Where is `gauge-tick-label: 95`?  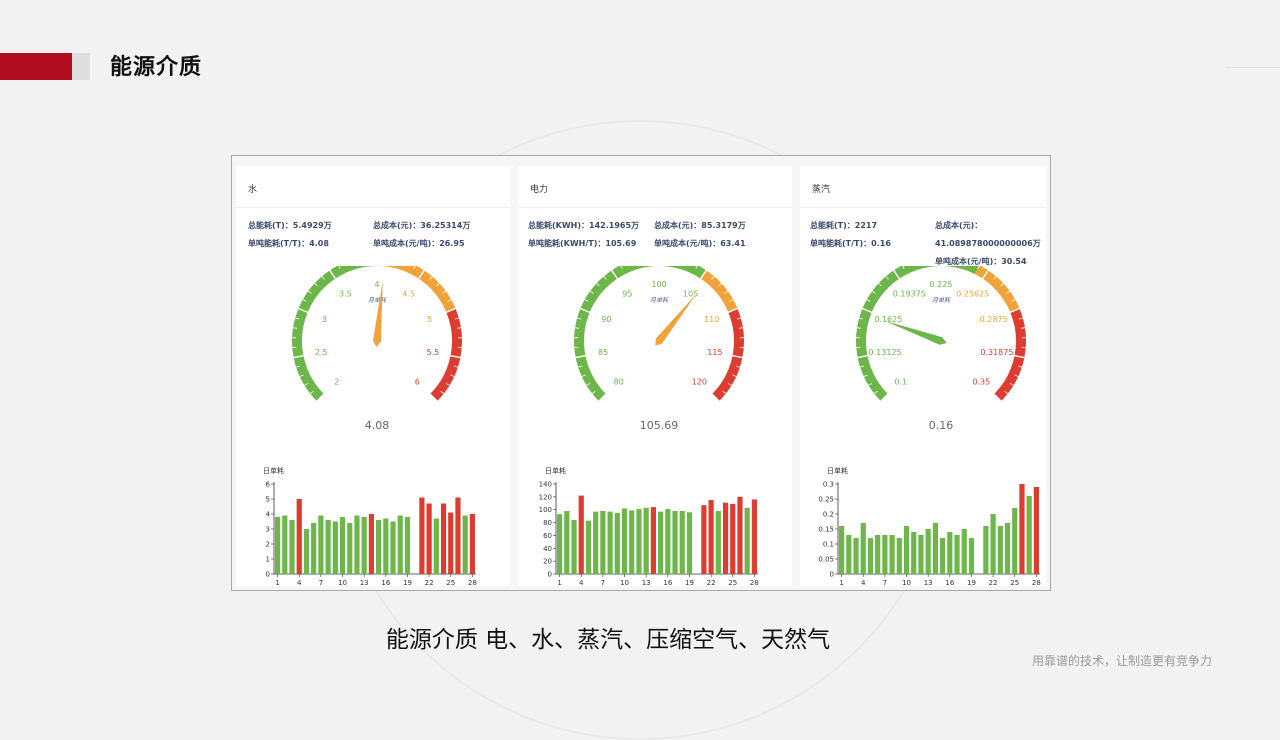
gauge-tick-label: 95 is located at coordinates (627, 294).